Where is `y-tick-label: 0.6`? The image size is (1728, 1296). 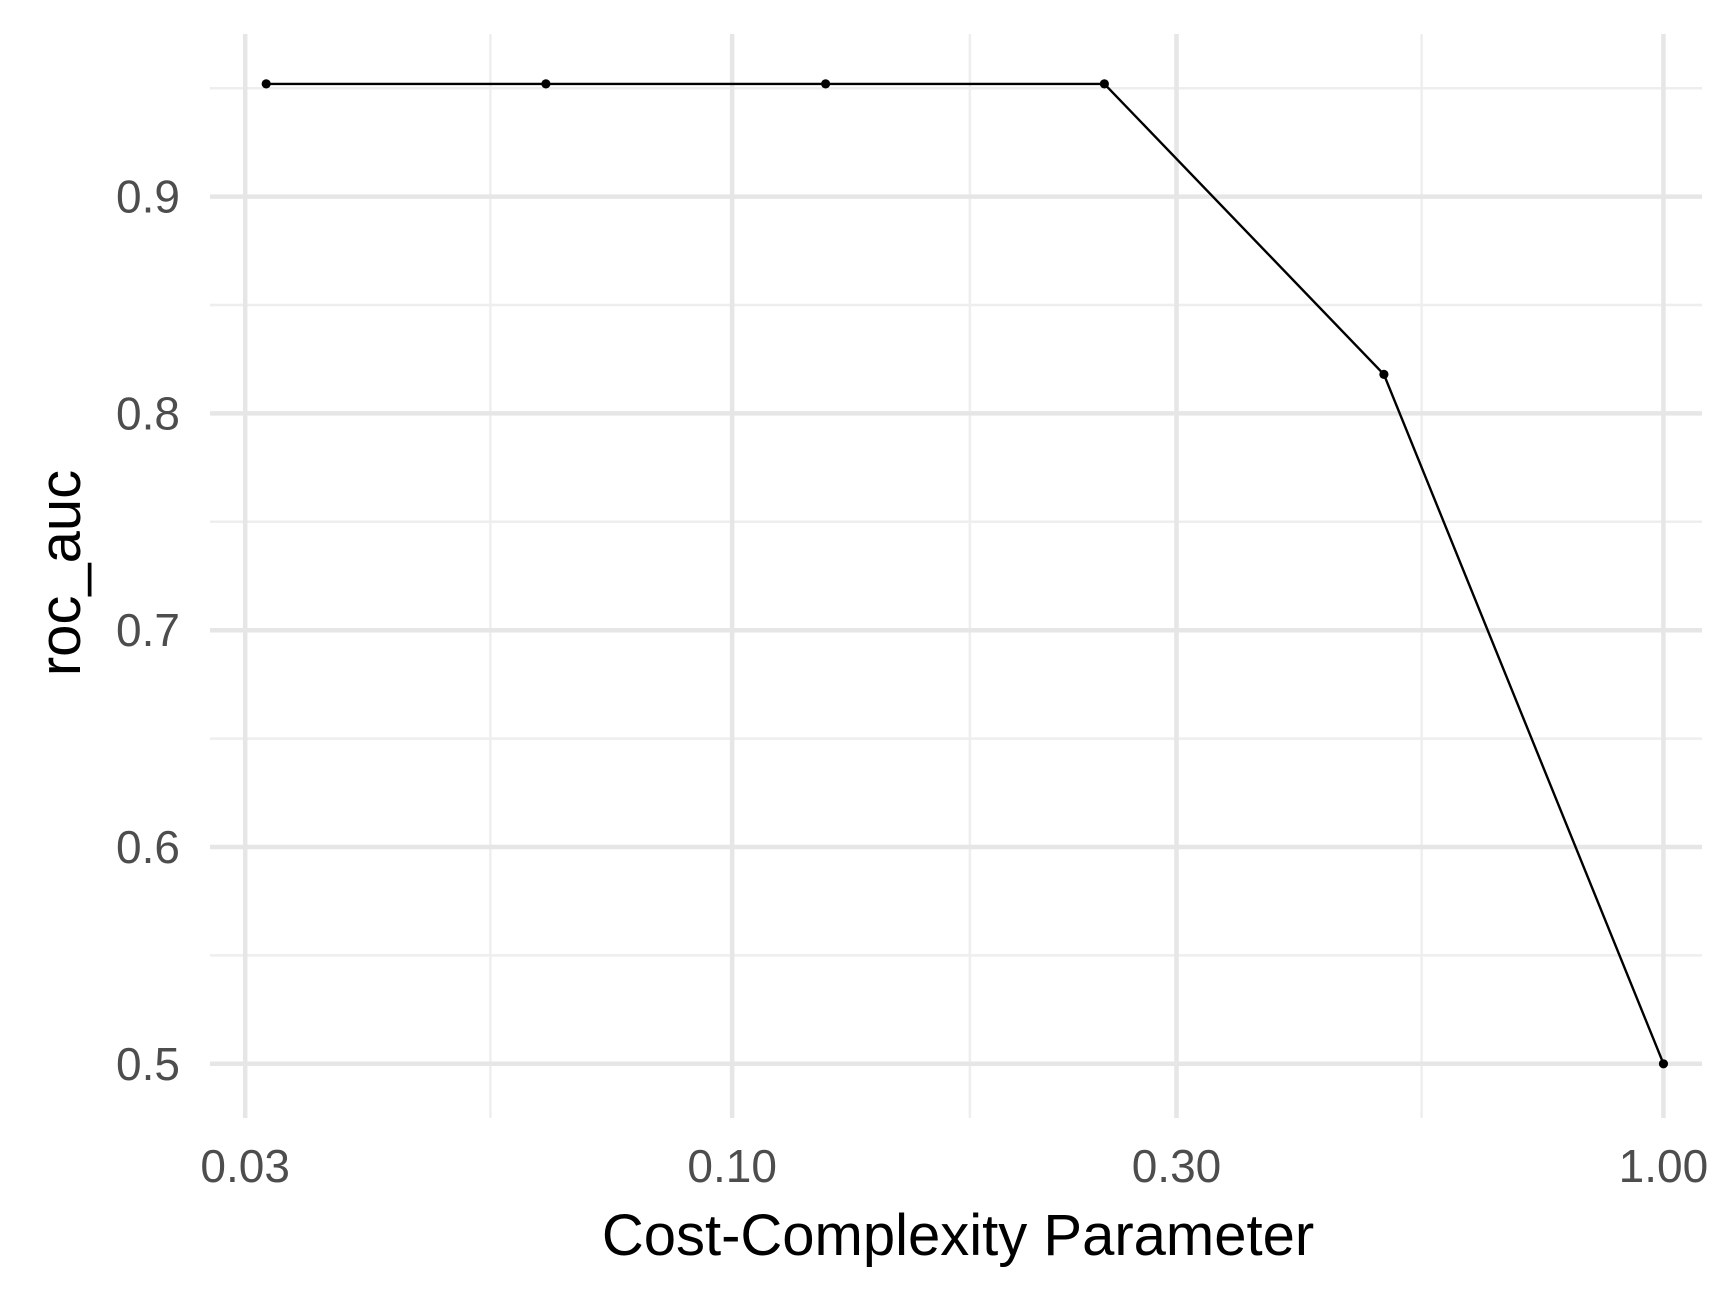 y-tick-label: 0.6 is located at coordinates (148, 847).